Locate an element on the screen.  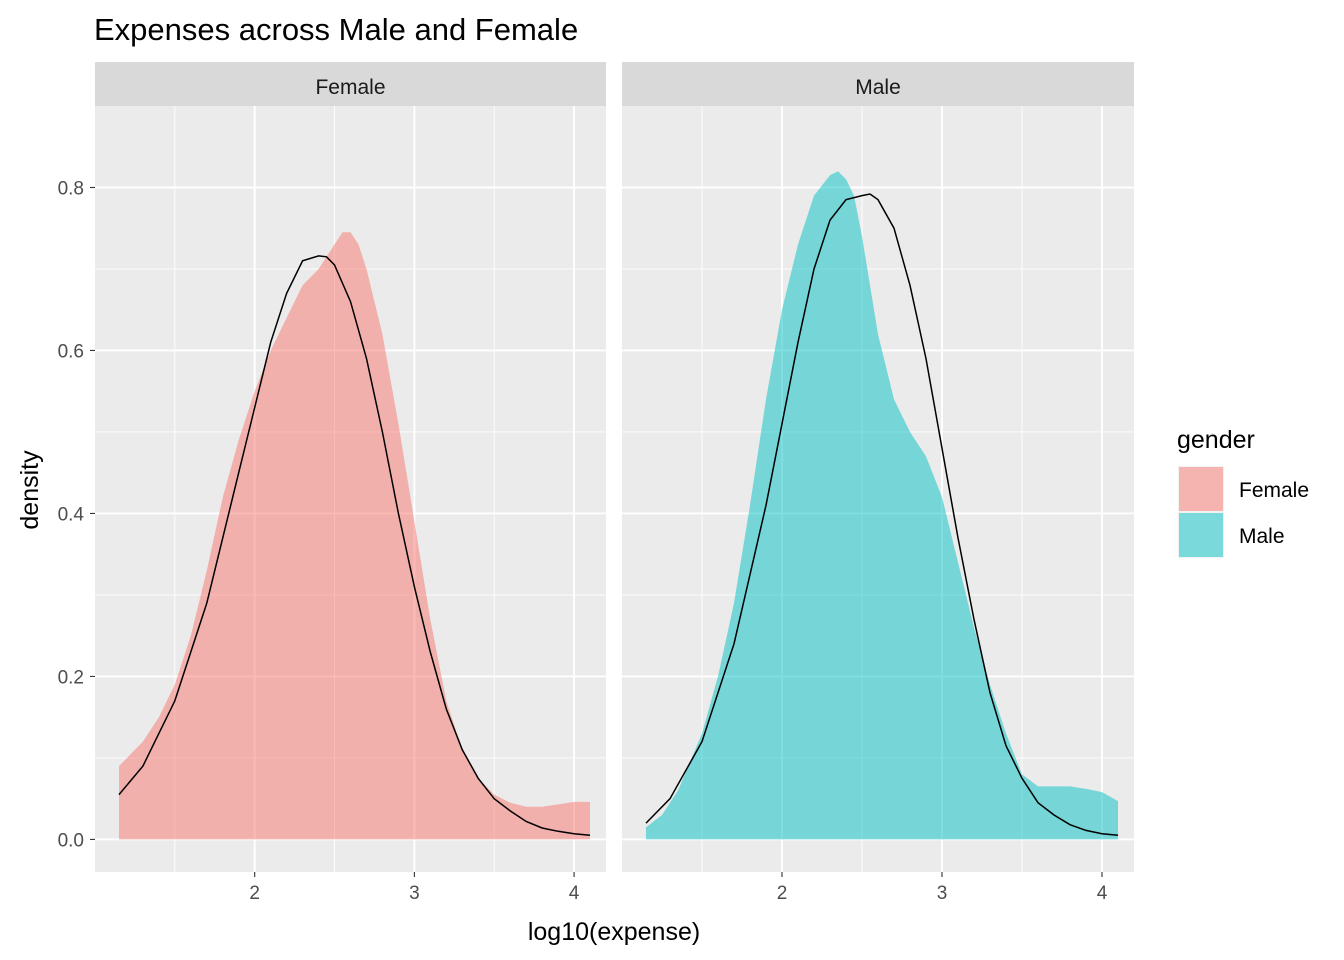
chart-title: Expenses across Male and Female is located at coordinates (336, 29).